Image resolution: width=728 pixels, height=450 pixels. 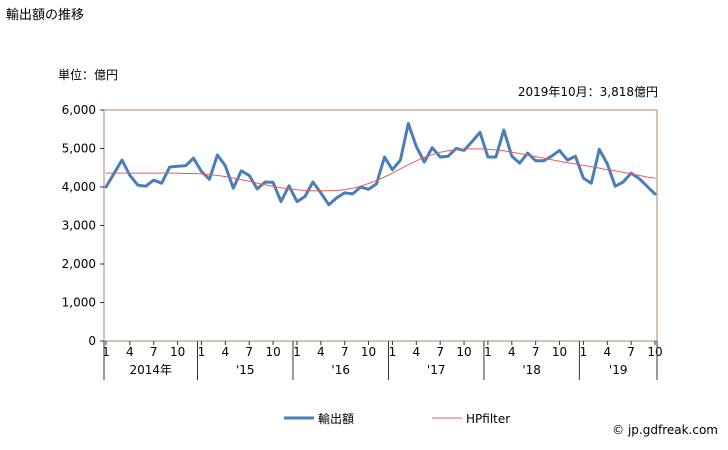 What do you see at coordinates (79, 303) in the screenshot?
I see `y-tick-label: 1,000` at bounding box center [79, 303].